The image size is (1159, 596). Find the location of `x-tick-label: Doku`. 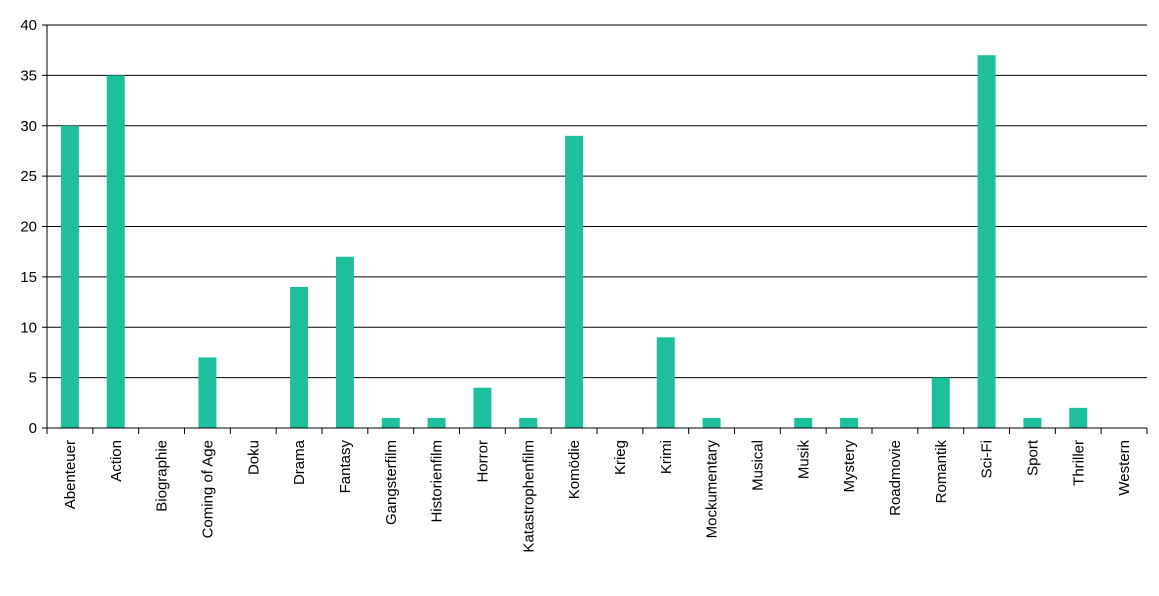

x-tick-label: Doku is located at coordinates (253, 457).